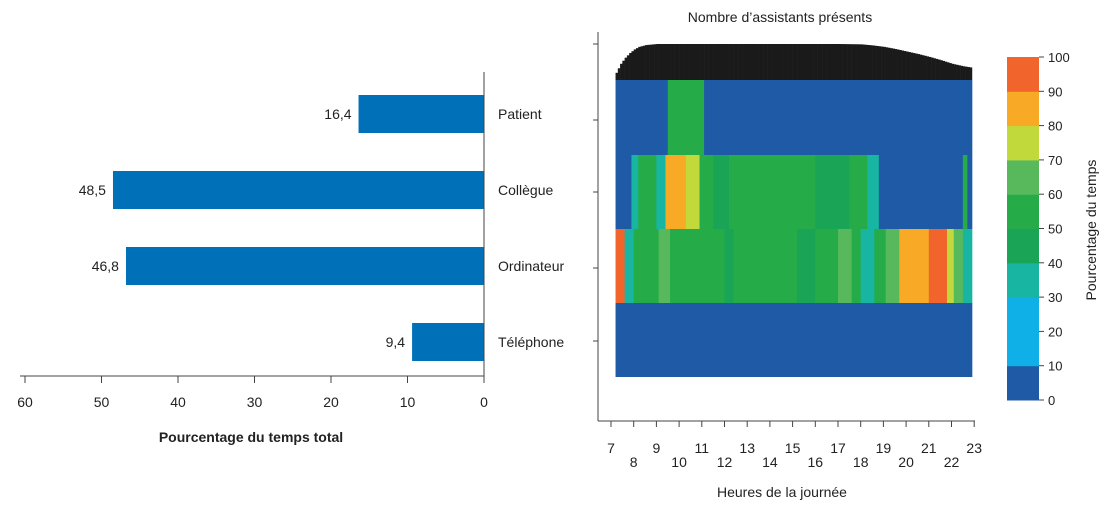  Describe the element at coordinates (816, 462) in the screenshot. I see `heatmap-x-tick-label: 16` at that location.